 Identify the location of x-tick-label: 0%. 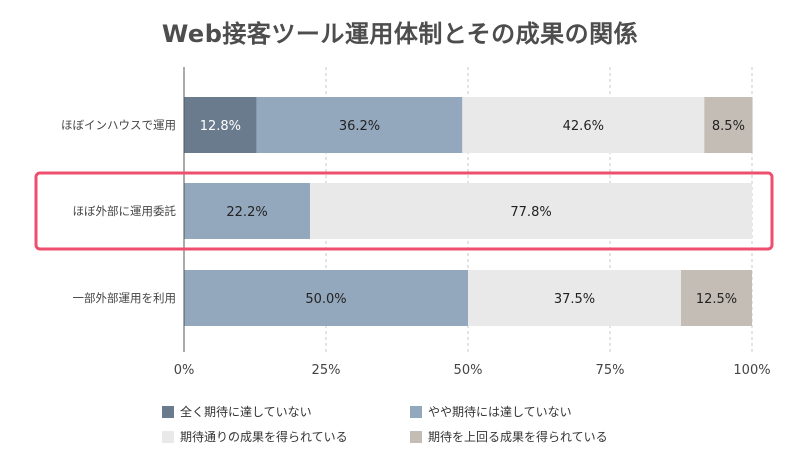
(184, 370).